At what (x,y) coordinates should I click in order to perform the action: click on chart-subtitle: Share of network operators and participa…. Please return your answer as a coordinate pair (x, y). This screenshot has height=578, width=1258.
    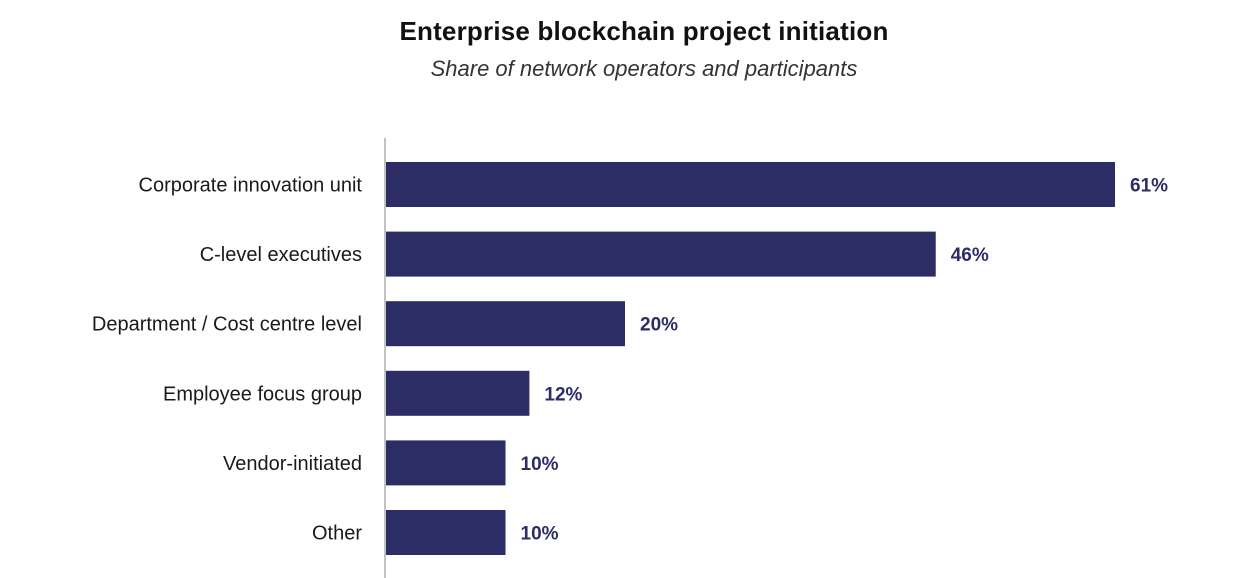
    Looking at the image, I should click on (644, 68).